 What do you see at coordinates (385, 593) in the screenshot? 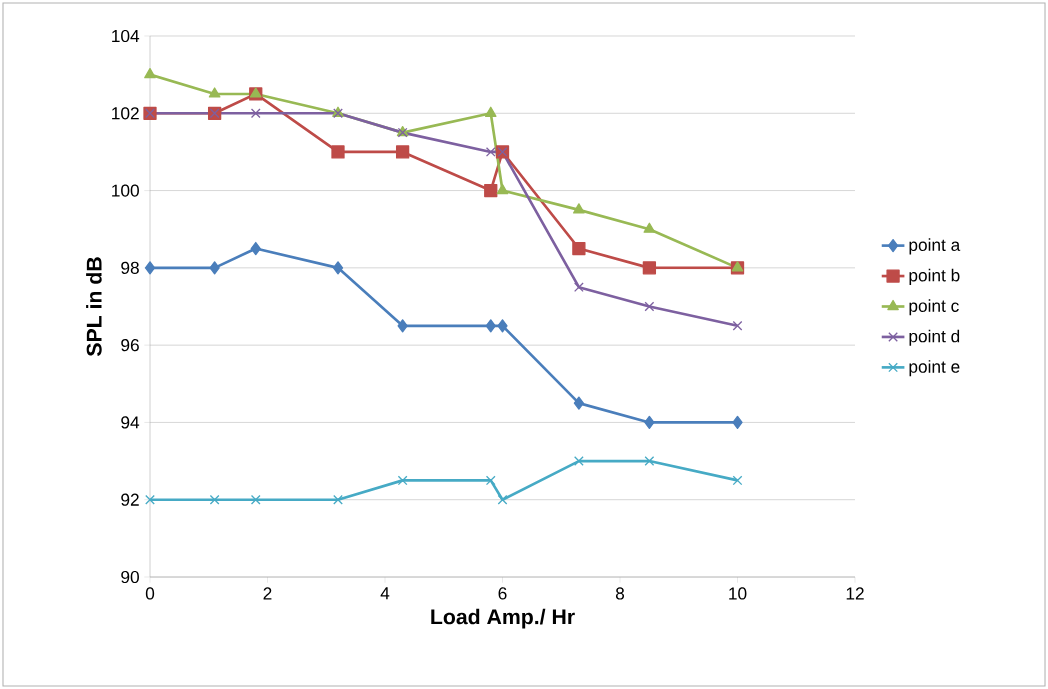
I see `x-tick-label: 4` at bounding box center [385, 593].